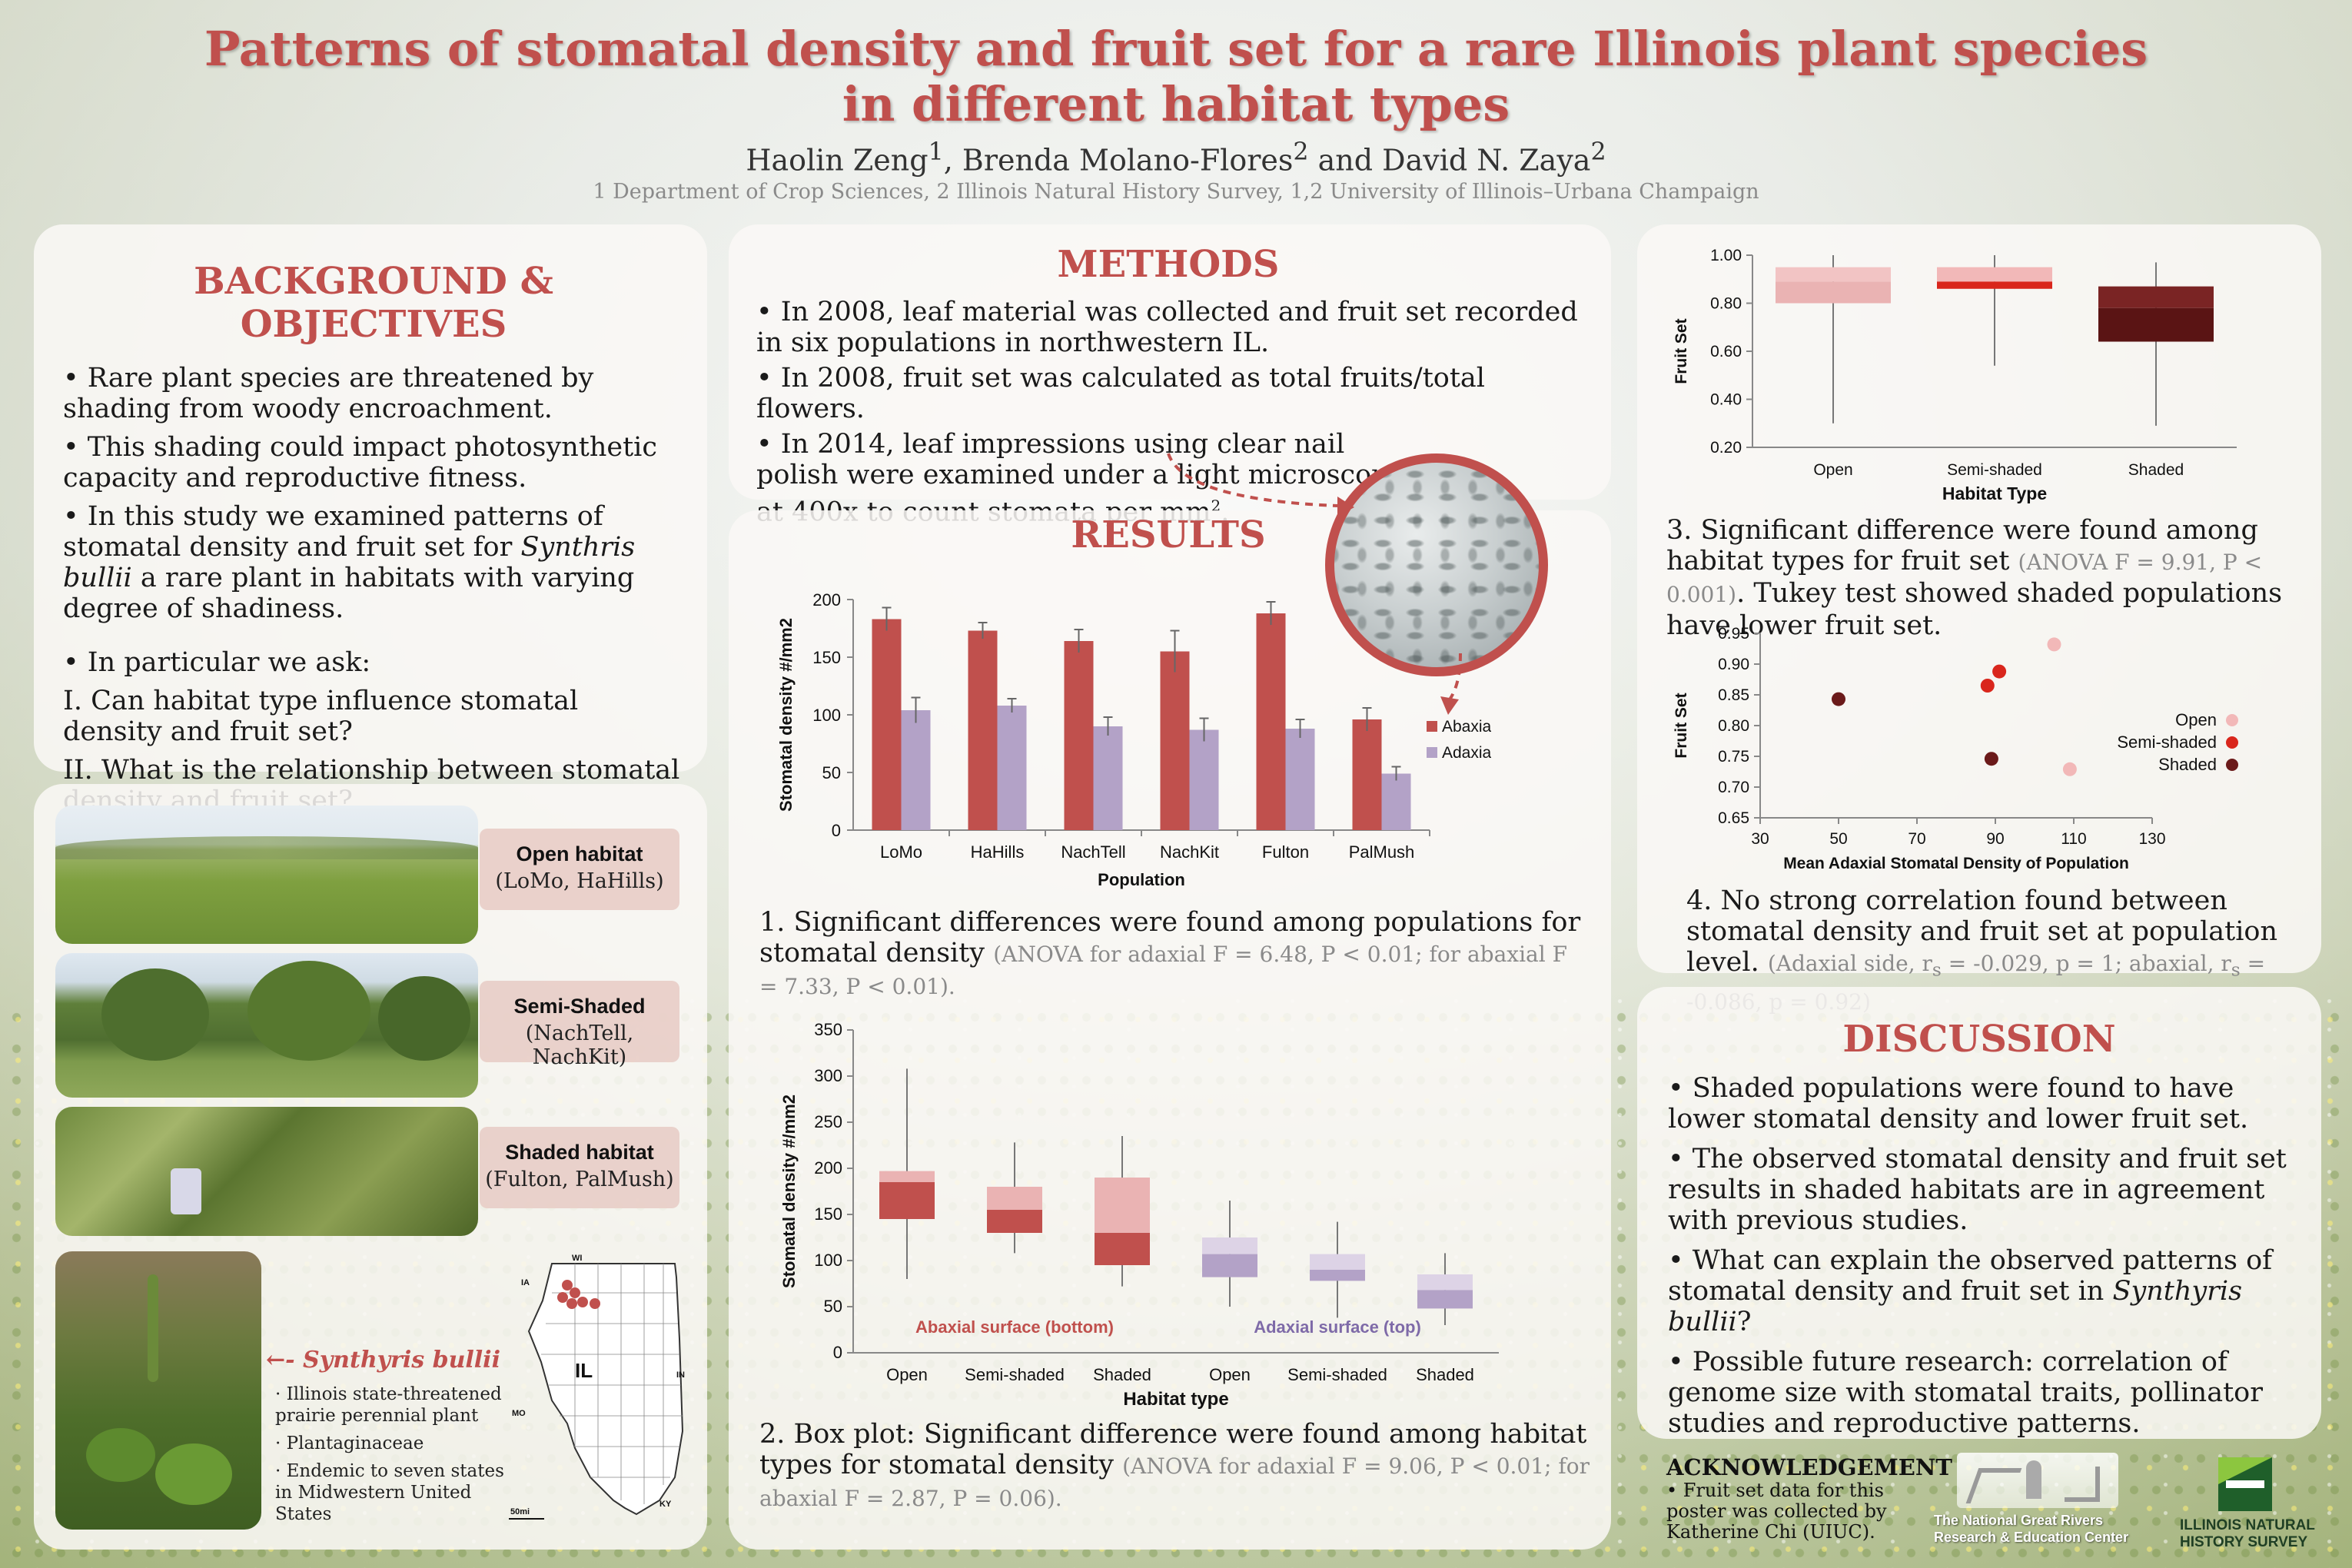  Describe the element at coordinates (383, 1360) in the screenshot. I see `species-name: ←- Synthyris bullii` at that location.